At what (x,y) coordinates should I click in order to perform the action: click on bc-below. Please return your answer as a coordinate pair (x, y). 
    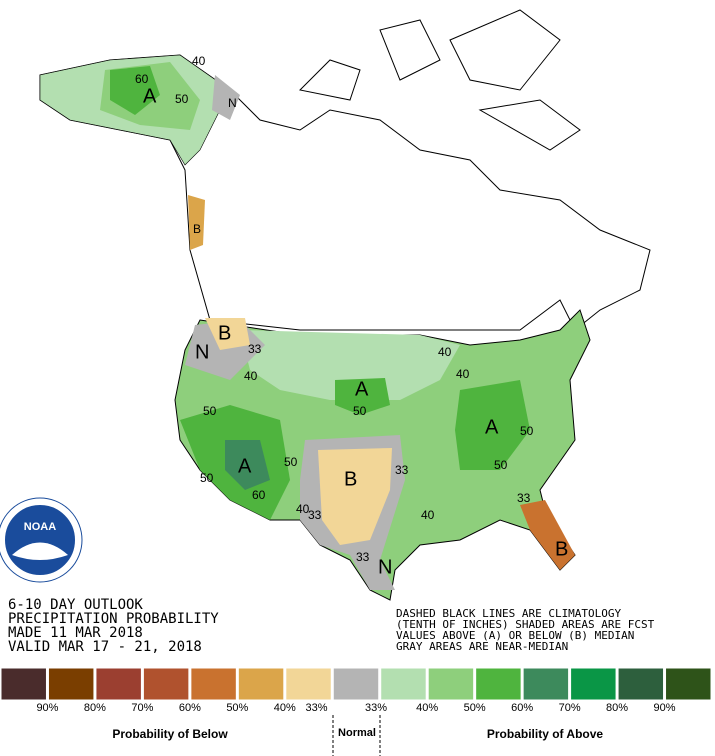
    Looking at the image, I should click on (196, 222).